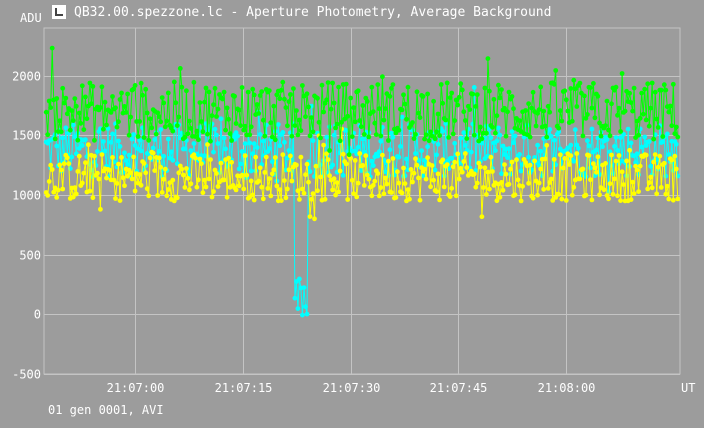 This screenshot has height=428, width=704. Describe the element at coordinates (59, 12) in the screenshot. I see `chart-app-icon` at that location.